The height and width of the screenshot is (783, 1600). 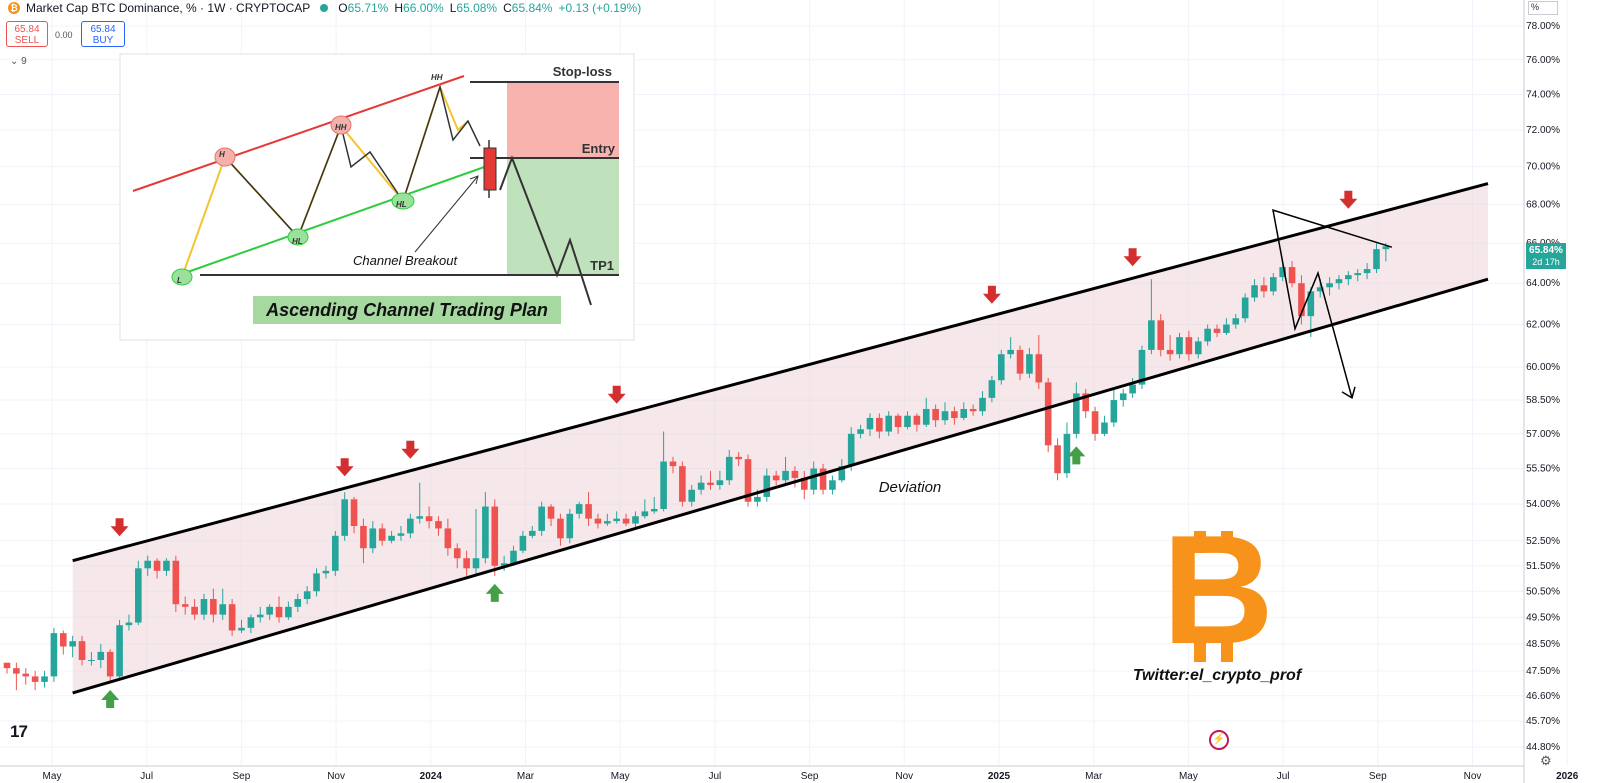 What do you see at coordinates (423, 8) in the screenshot?
I see `high-value: 66.00%` at bounding box center [423, 8].